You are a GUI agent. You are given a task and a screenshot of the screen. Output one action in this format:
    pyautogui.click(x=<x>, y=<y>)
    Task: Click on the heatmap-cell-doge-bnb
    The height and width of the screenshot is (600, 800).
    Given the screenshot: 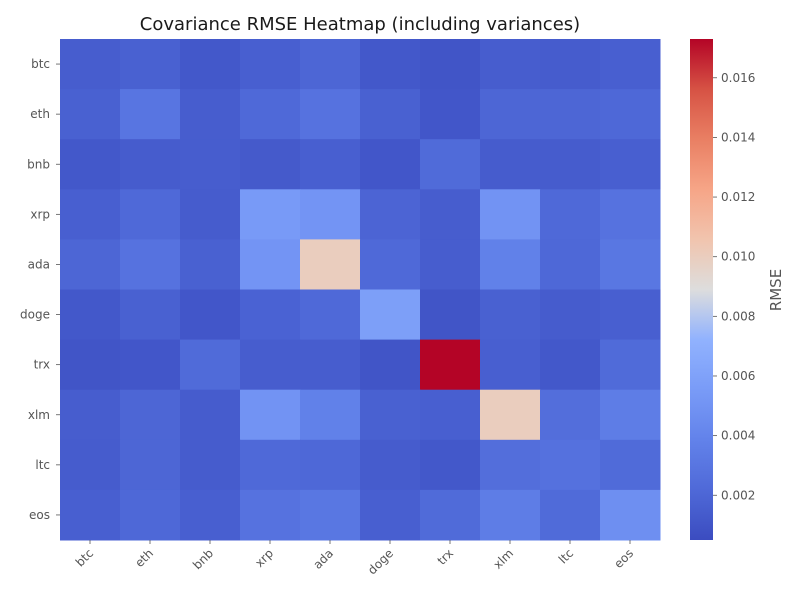 What is the action you would take?
    pyautogui.click(x=210, y=315)
    